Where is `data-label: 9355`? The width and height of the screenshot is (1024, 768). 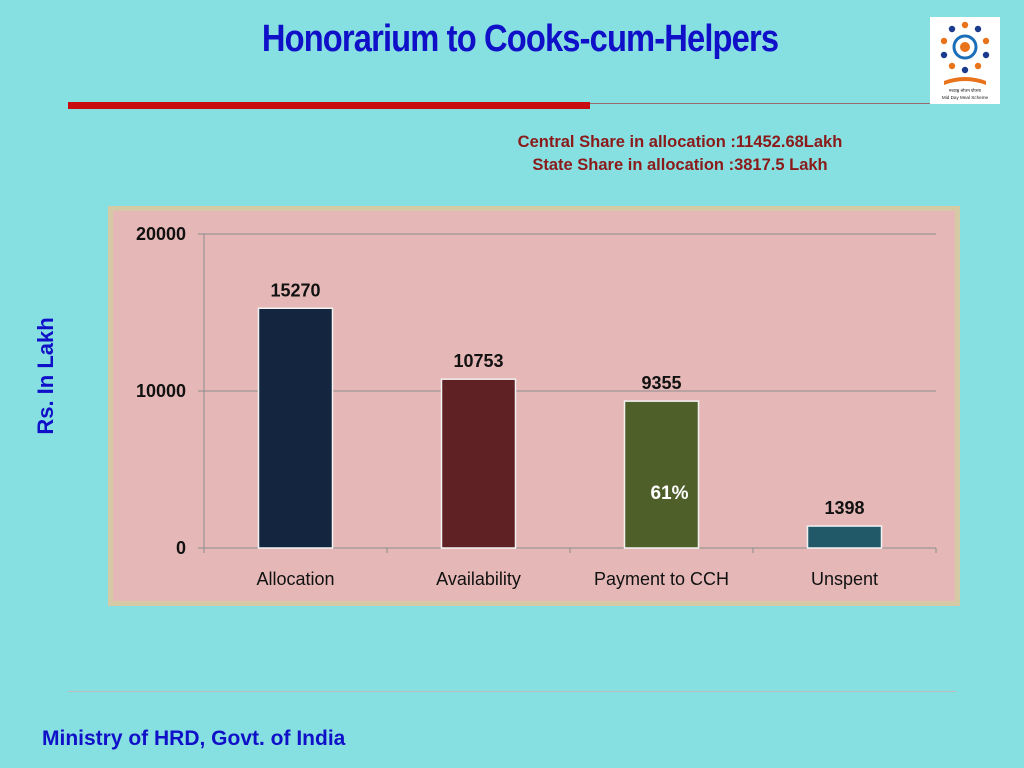 data-label: 9355 is located at coordinates (661, 383).